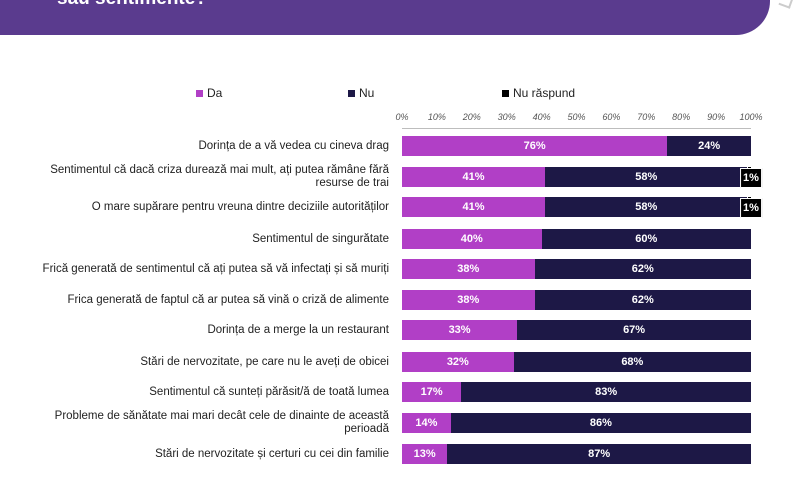 Image resolution: width=800 pixels, height=497 pixels. Describe the element at coordinates (385, 17) in the screenshot. I see `header-banner: sau sentimente?` at that location.